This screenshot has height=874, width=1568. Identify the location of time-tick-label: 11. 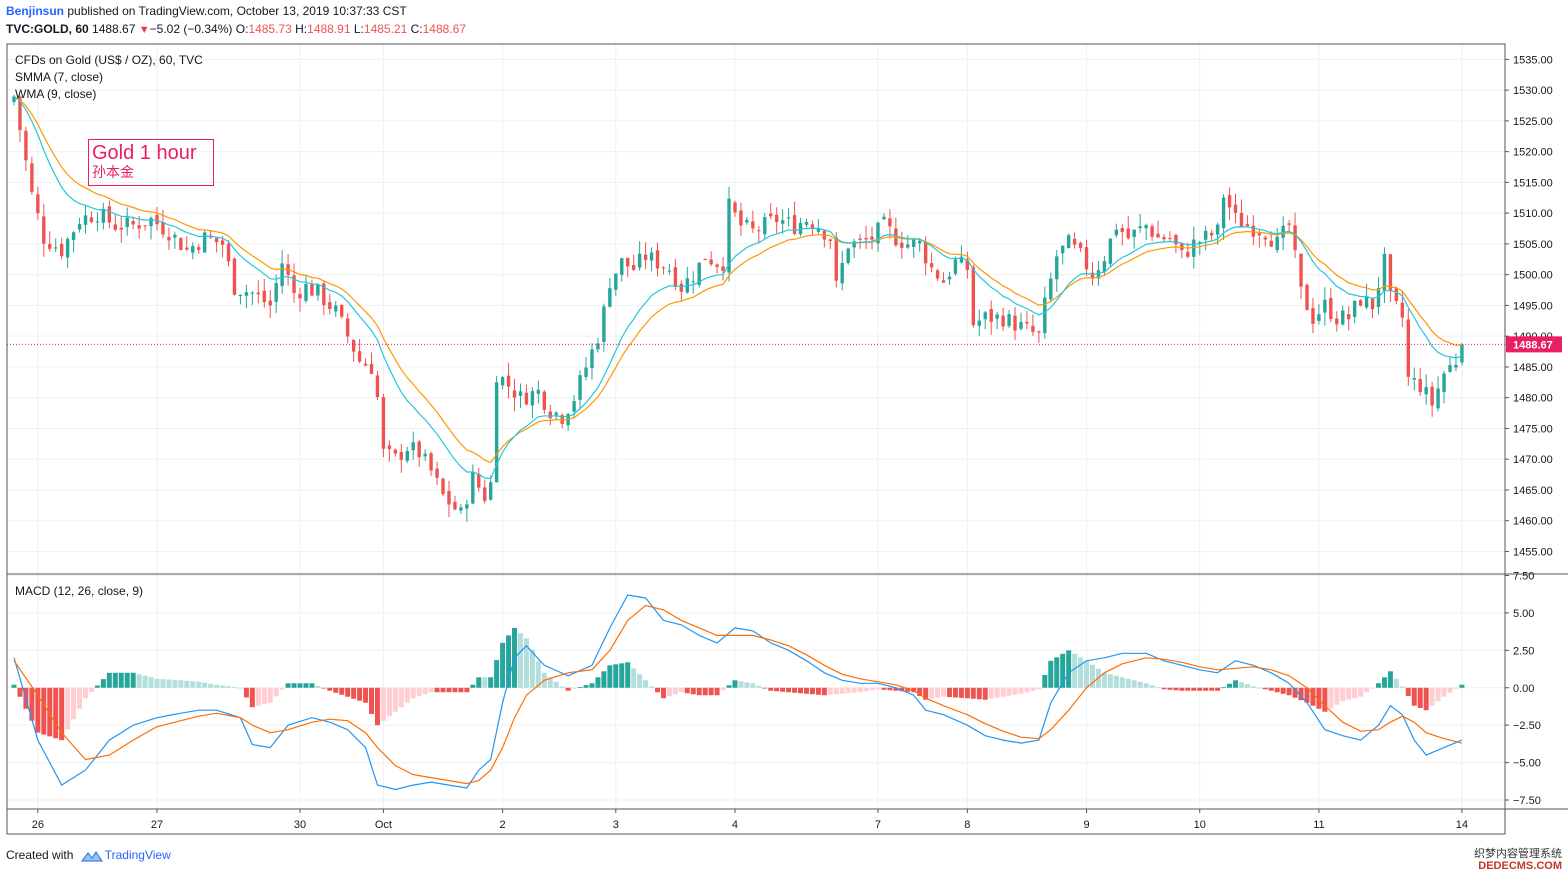
(1318, 825).